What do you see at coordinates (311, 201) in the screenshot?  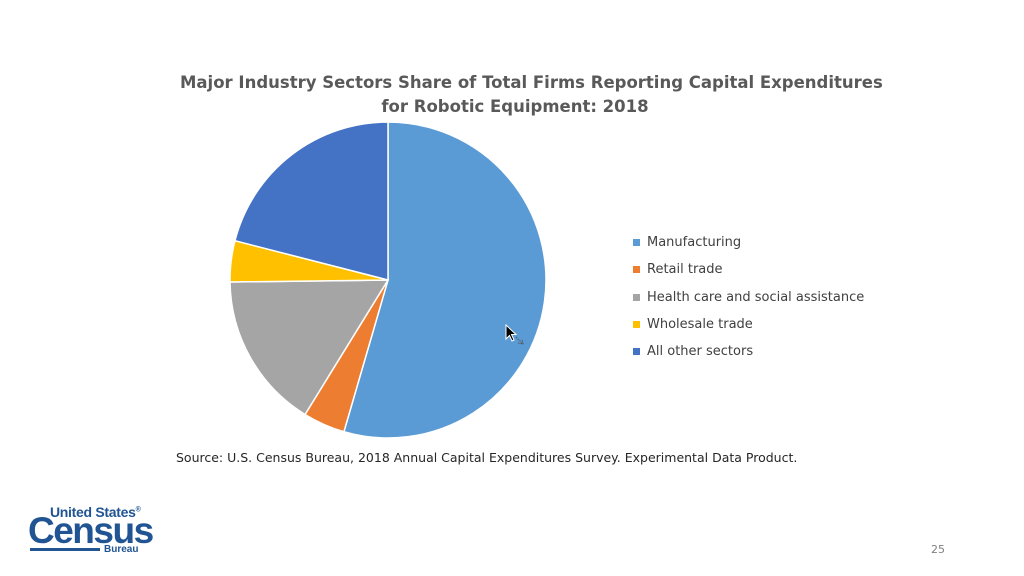 I see `pie-slice-all-other-sectors` at bounding box center [311, 201].